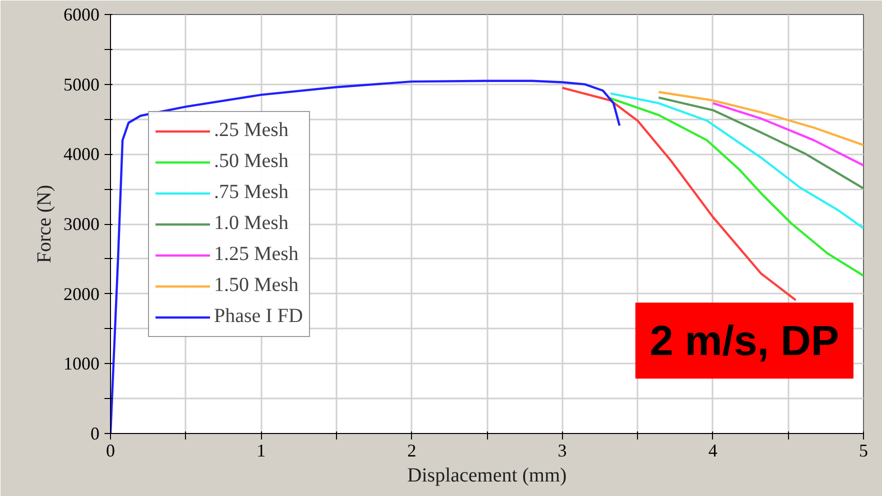 This screenshot has height=496, width=882. What do you see at coordinates (82, 14) in the screenshot?
I see `y-tick-label: 6000` at bounding box center [82, 14].